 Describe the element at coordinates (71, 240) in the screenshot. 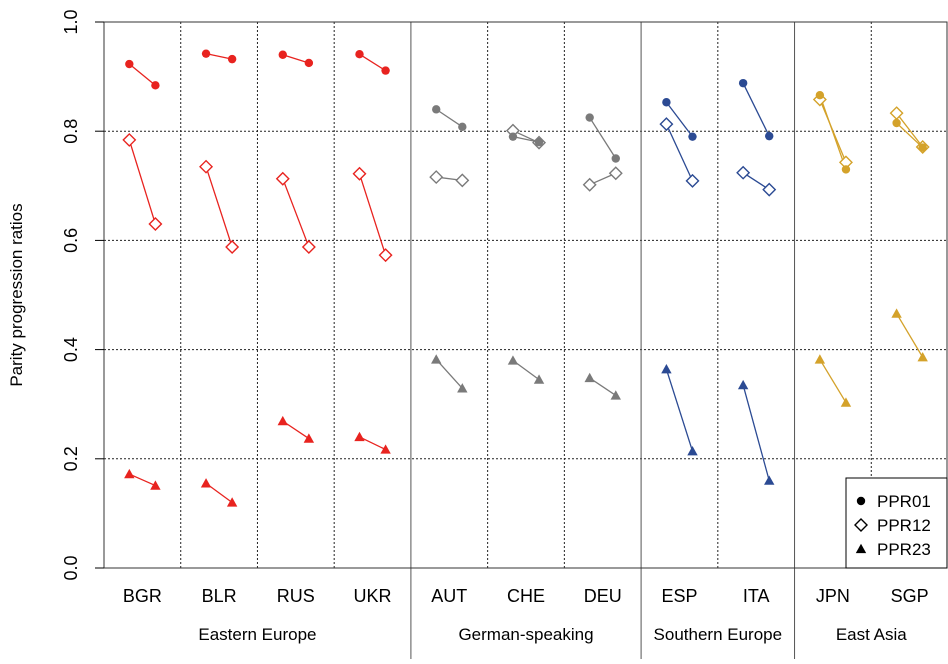

I see `y-tick-label: 0.6` at that location.